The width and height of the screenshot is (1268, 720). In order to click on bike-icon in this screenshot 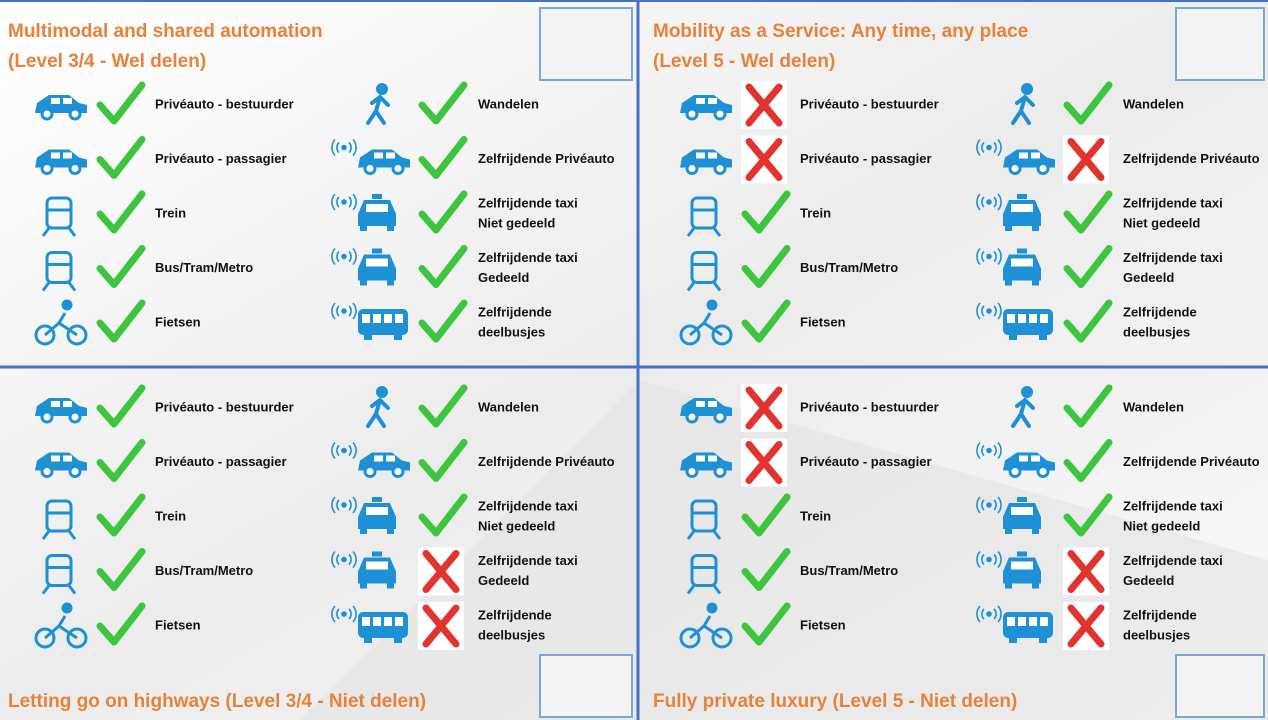, I will do `click(706, 625)`.